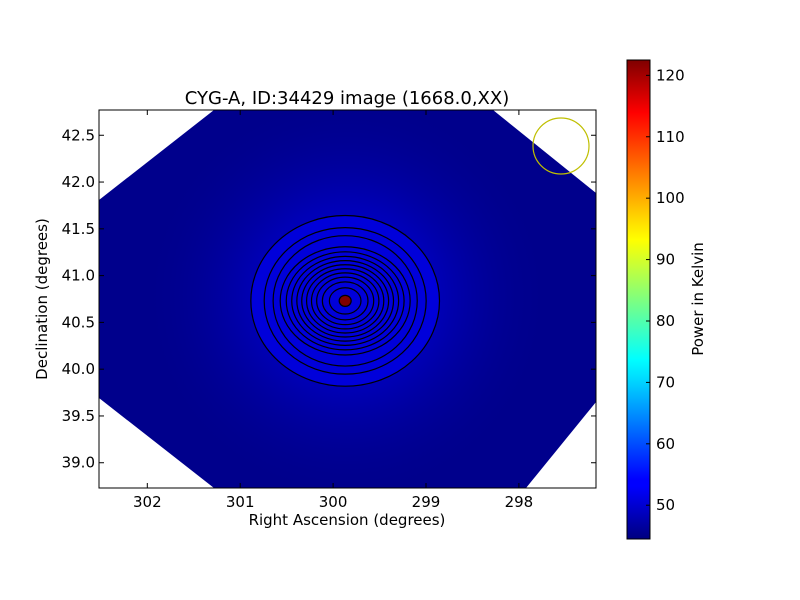  I want to click on contour-lines, so click(345, 300).